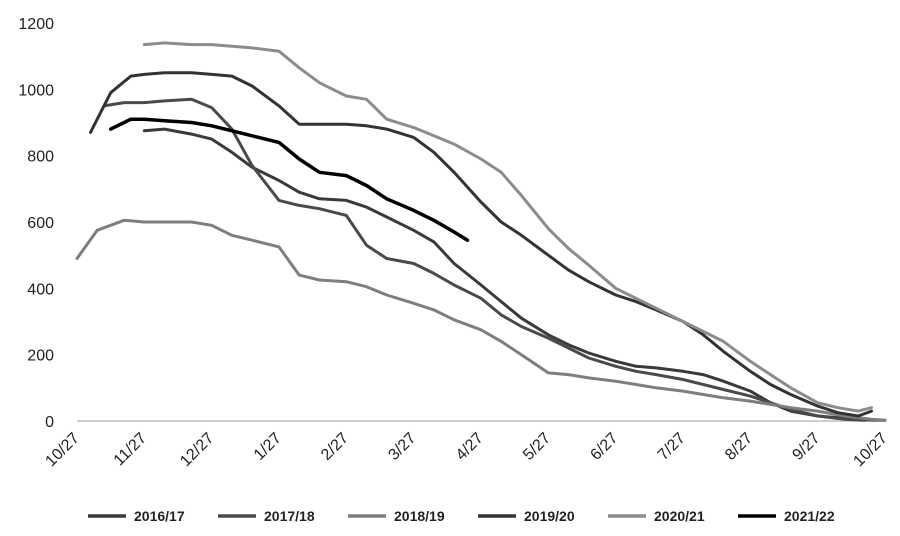 Image resolution: width=900 pixels, height=536 pixels. I want to click on x-tick-label: 9/27, so click(806, 447).